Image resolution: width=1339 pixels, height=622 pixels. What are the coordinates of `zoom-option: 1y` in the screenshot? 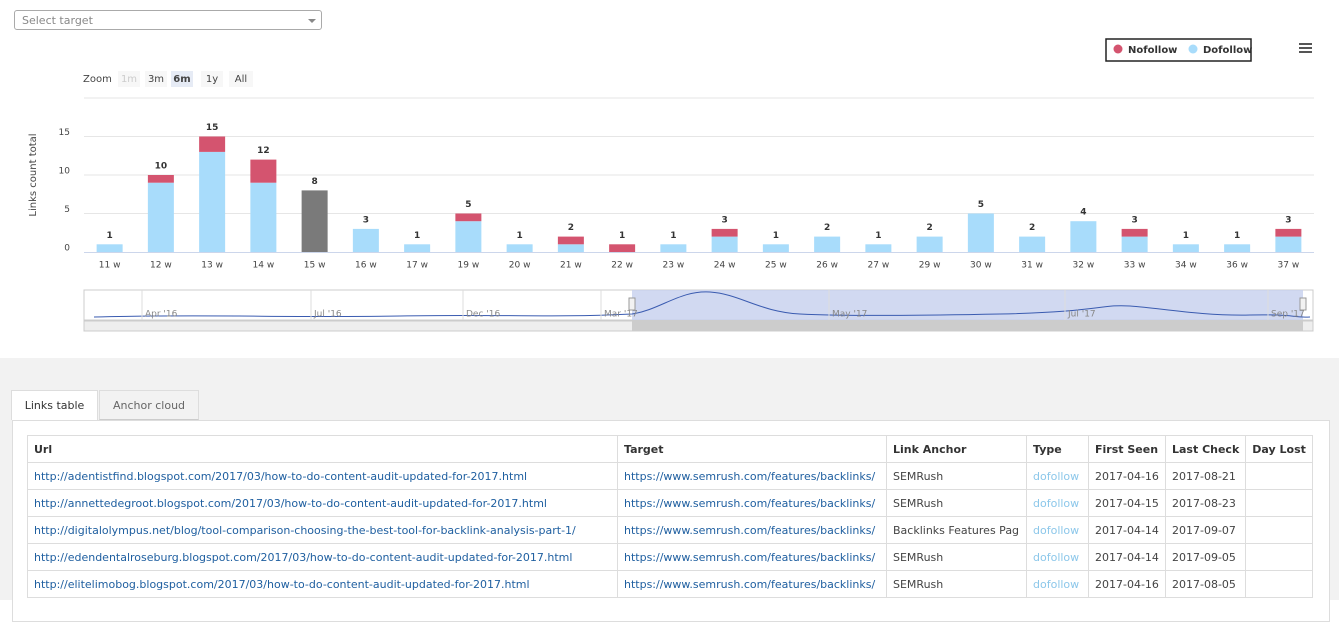 It's located at (212, 79).